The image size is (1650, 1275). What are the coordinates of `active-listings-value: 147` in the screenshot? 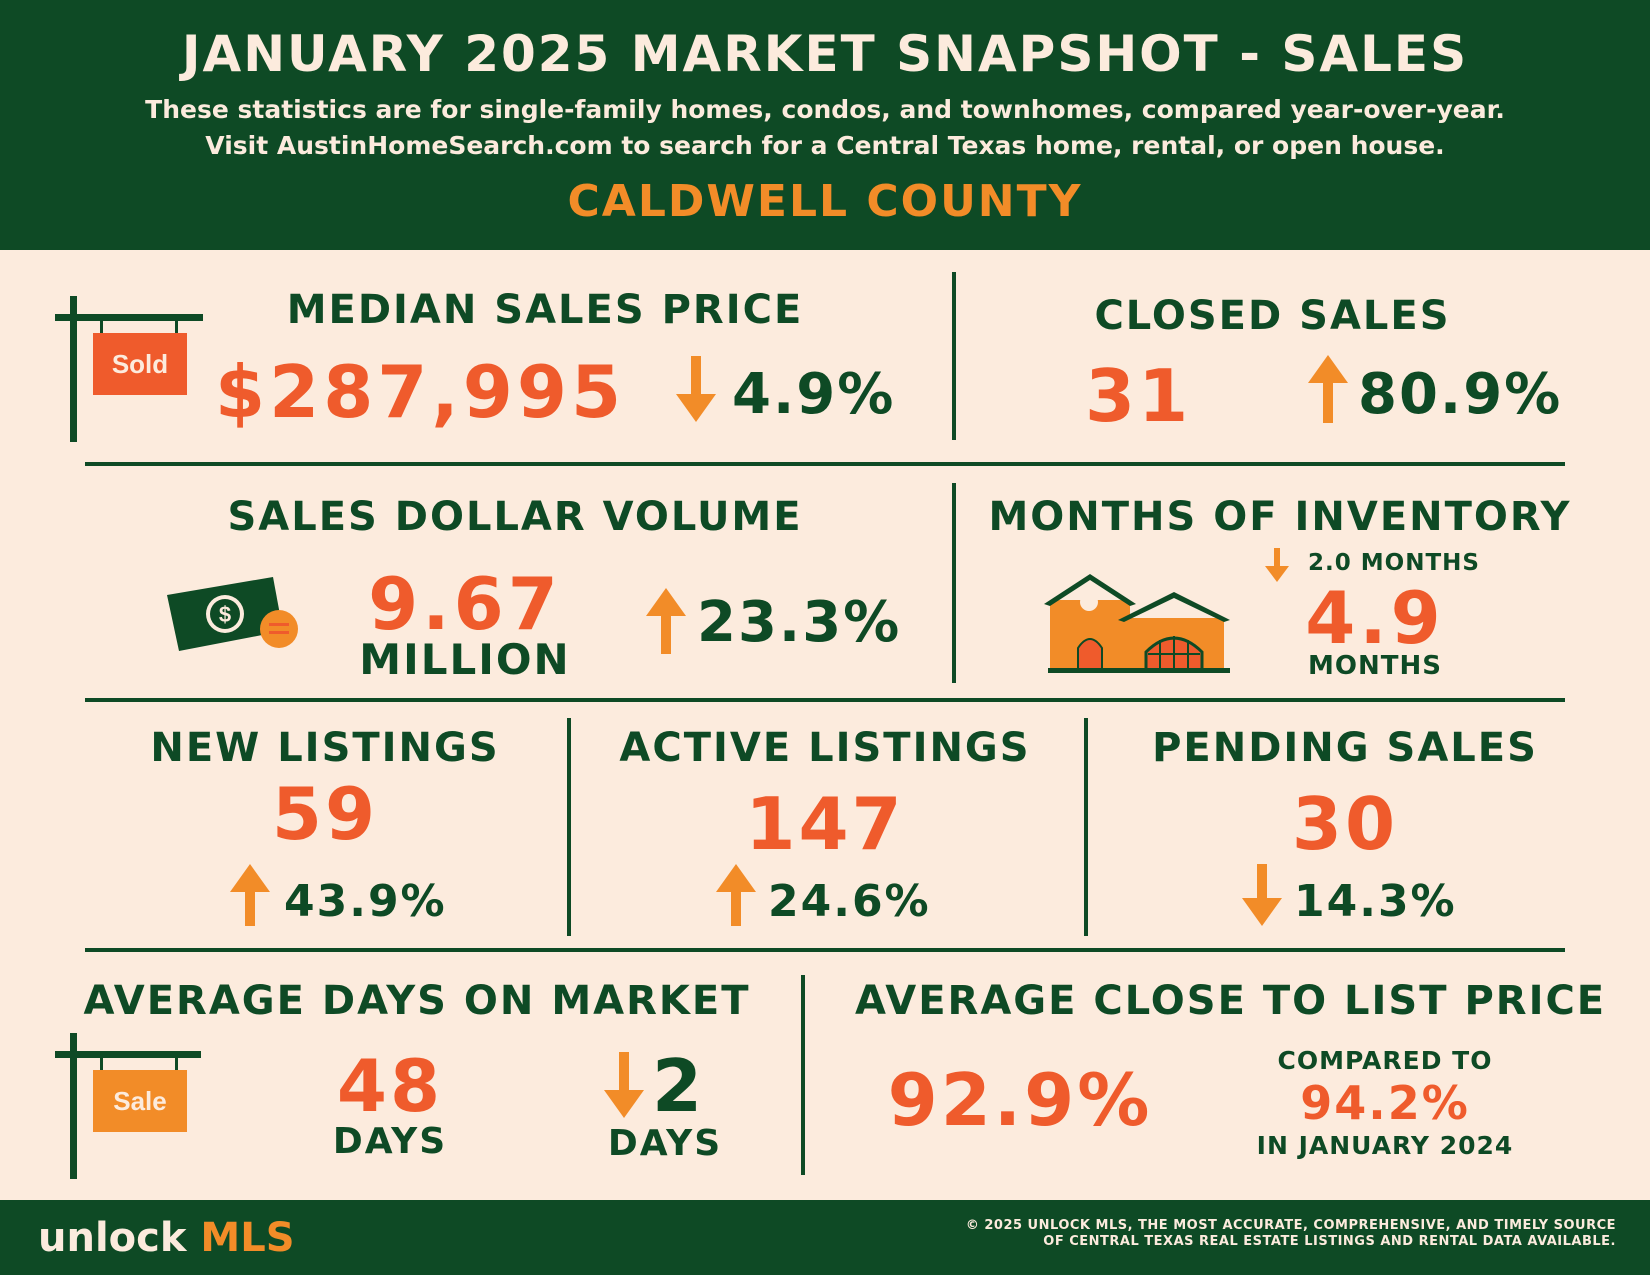 It's located at (825, 824).